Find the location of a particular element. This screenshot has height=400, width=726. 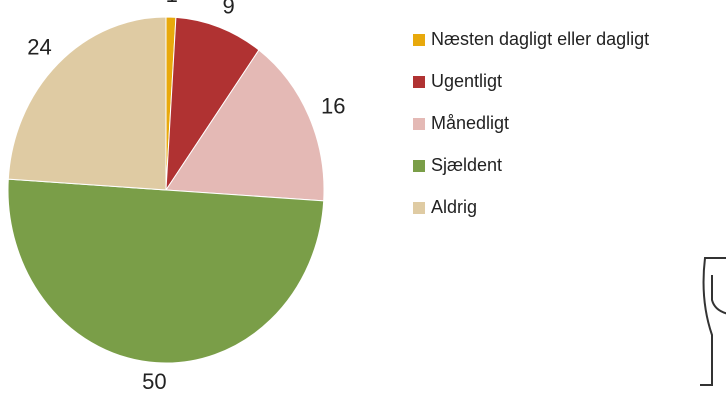

legend-label: Ugentligt is located at coordinates (466, 81).